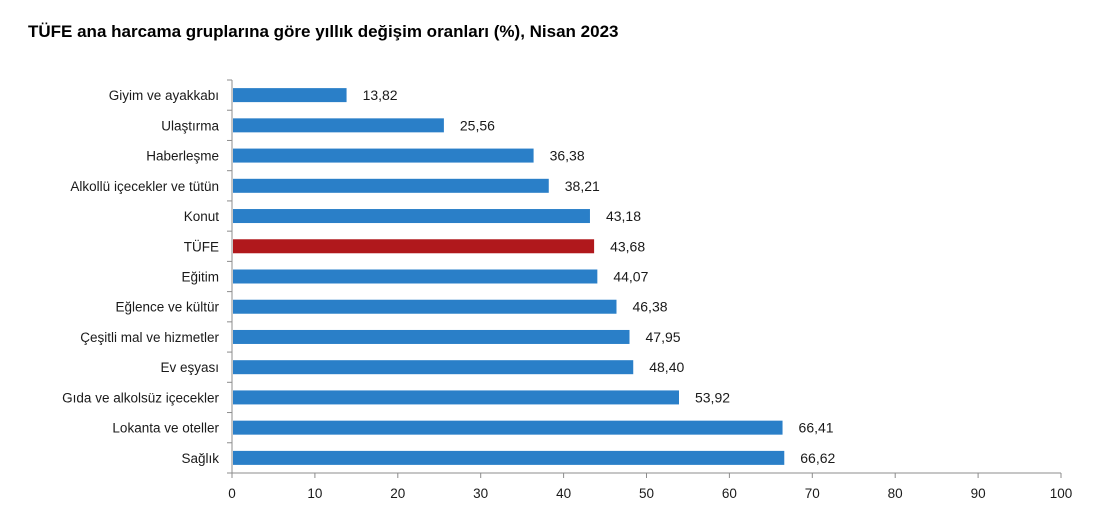 This screenshot has height=530, width=1116. Describe the element at coordinates (164, 95) in the screenshot. I see `category-label: Giyim ve ayakkabı` at that location.